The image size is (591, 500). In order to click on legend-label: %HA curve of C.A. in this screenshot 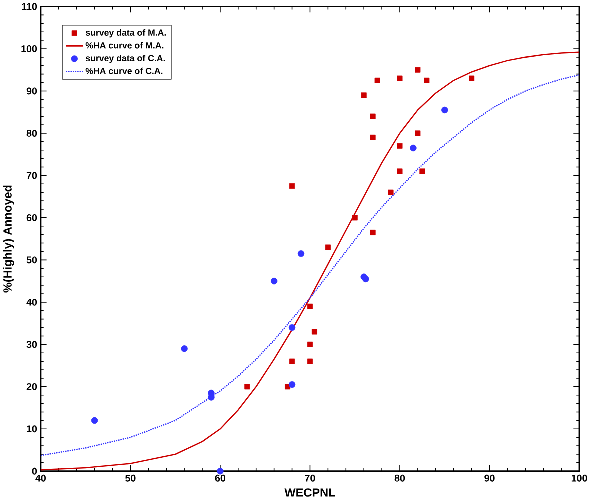, I will do `click(124, 71)`.